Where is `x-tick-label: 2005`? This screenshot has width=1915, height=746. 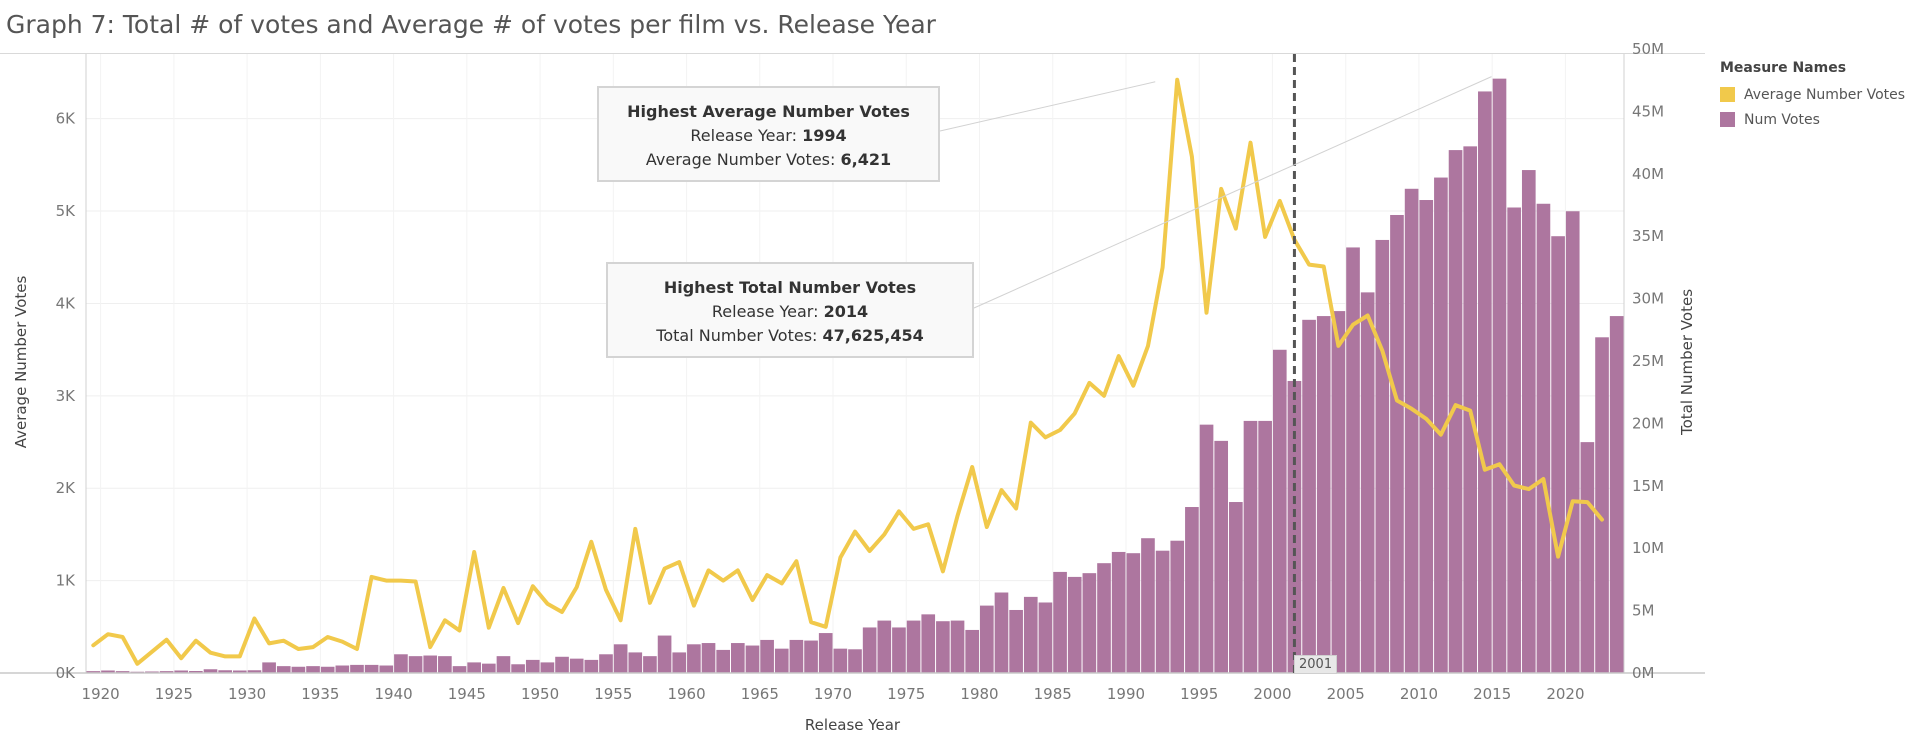
x-tick-label: 2005 is located at coordinates (1346, 694).